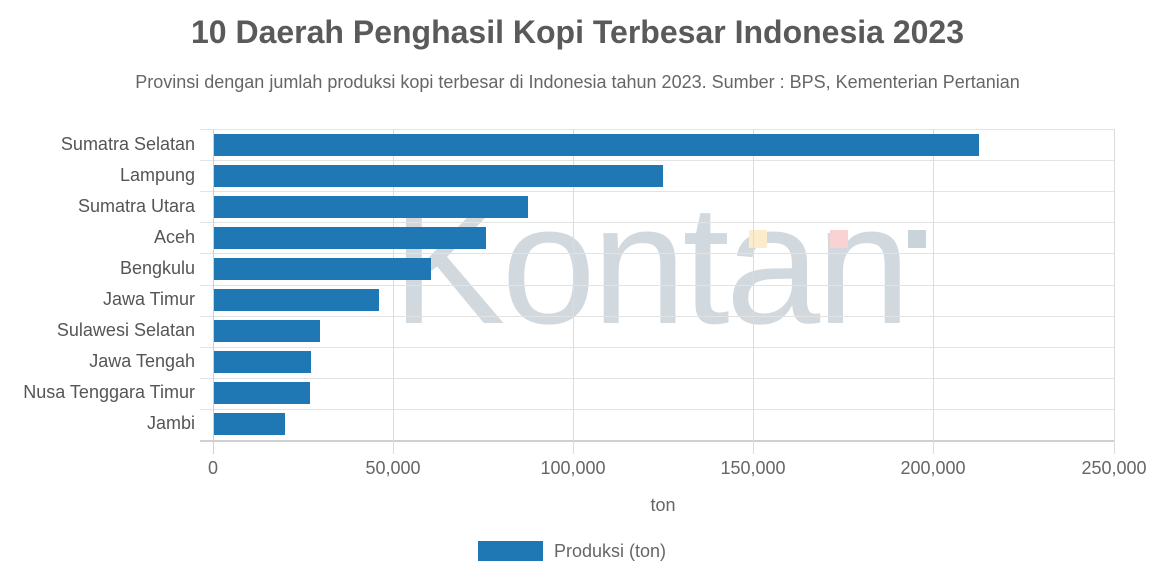 This screenshot has width=1155, height=577. Describe the element at coordinates (157, 268) in the screenshot. I see `y-category-label: Bengkulu` at that location.